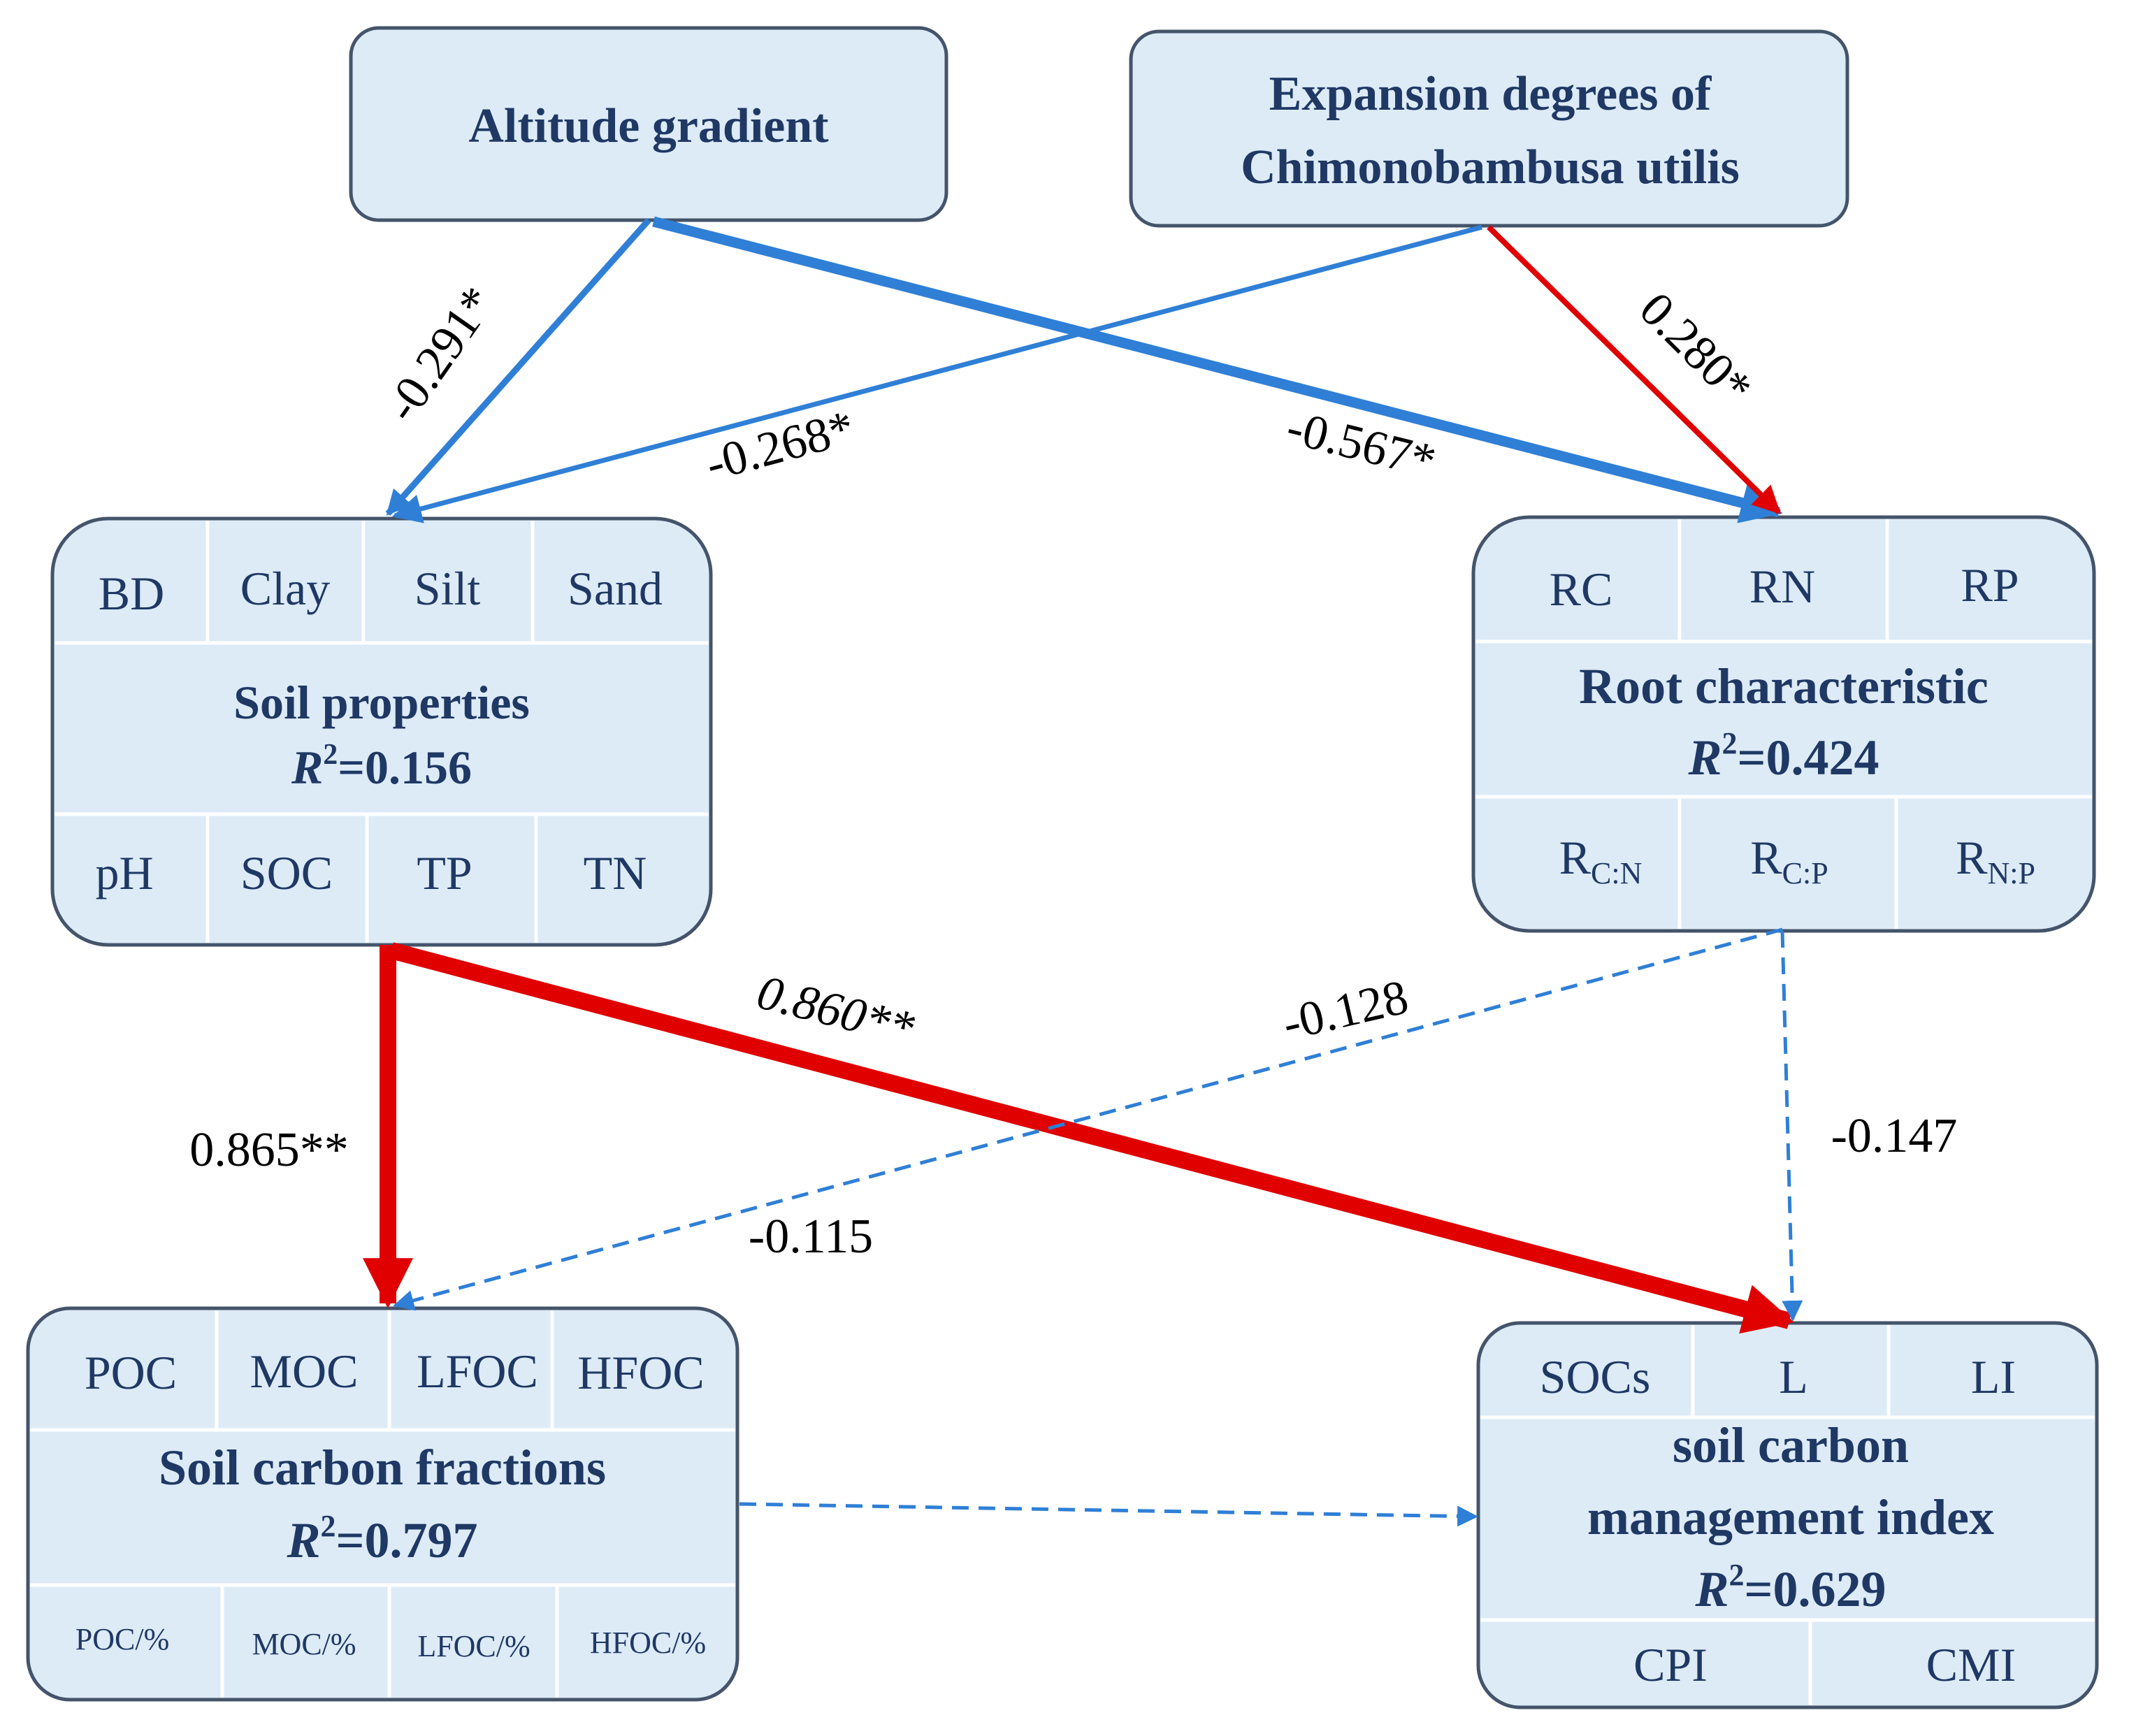  What do you see at coordinates (1088, 1119) in the screenshot?
I see `arrow-root-to-fractions` at bounding box center [1088, 1119].